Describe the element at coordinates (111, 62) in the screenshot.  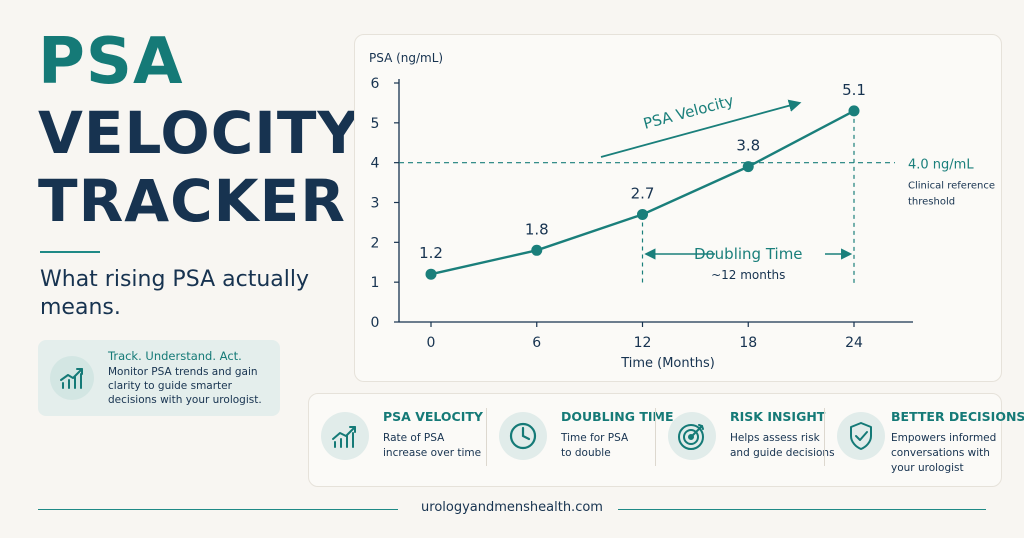
I see `title-line-psa: PSA` at that location.